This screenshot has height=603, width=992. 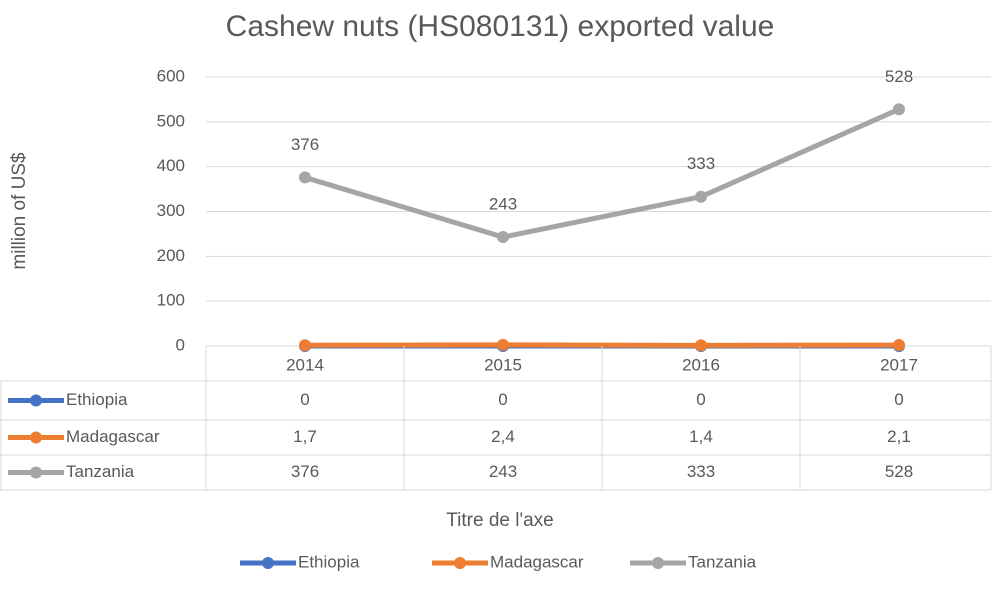 I want to click on table-cell: 2,1, so click(x=899, y=436).